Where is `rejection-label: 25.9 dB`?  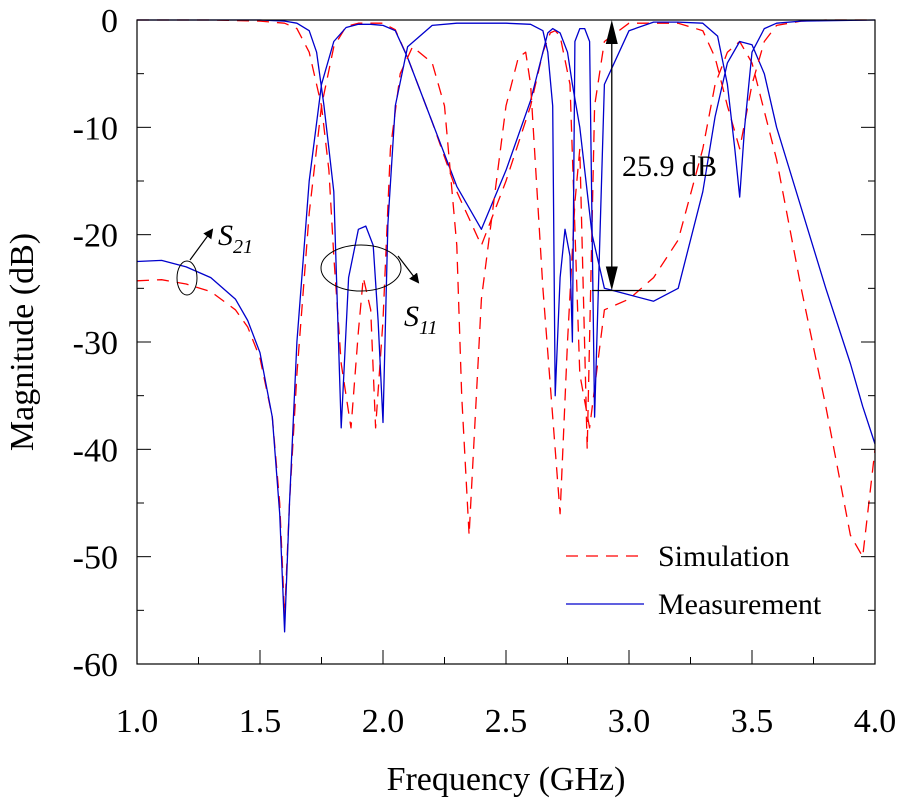
rejection-label: 25.9 dB is located at coordinates (669, 166).